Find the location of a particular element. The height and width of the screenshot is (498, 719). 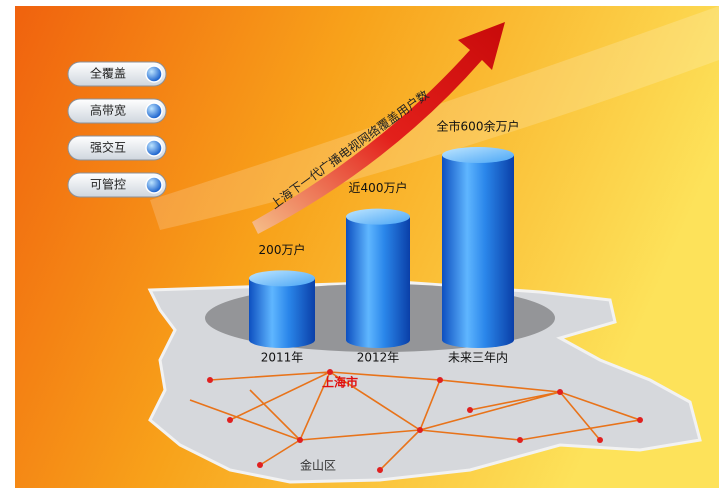

menu-button: 可管控 is located at coordinates (117, 185).